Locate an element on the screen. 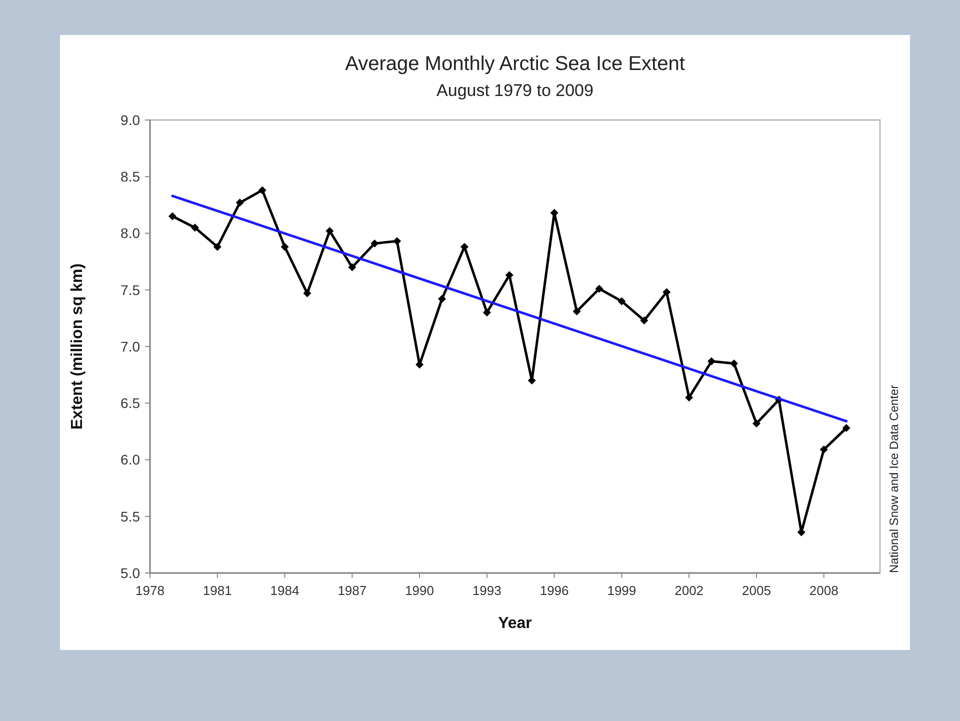 The image size is (960, 721). y-axis-title: Extent (million sq km) is located at coordinates (77, 346).